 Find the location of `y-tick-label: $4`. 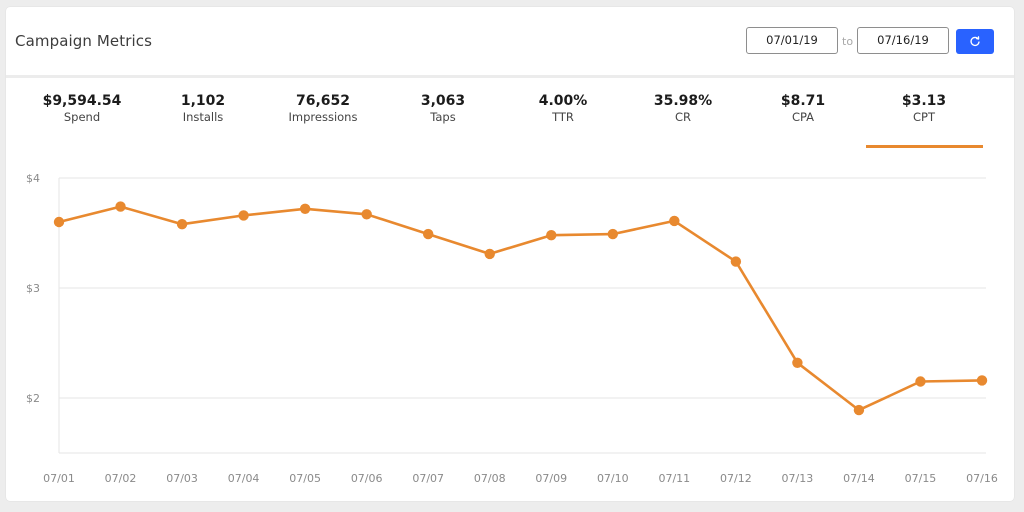

y-tick-label: $4 is located at coordinates (33, 178).